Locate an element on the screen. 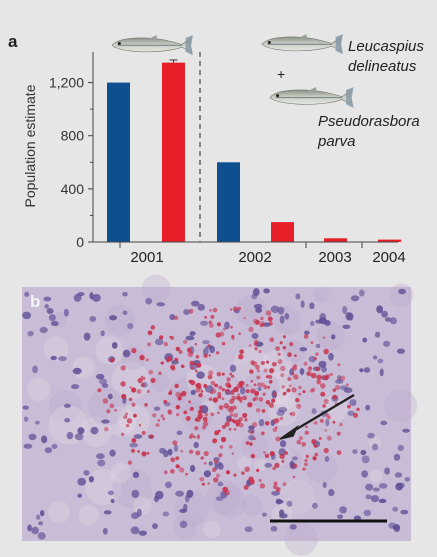 The image size is (437, 557). pseudorasbora-fish-icon is located at coordinates (312, 97).